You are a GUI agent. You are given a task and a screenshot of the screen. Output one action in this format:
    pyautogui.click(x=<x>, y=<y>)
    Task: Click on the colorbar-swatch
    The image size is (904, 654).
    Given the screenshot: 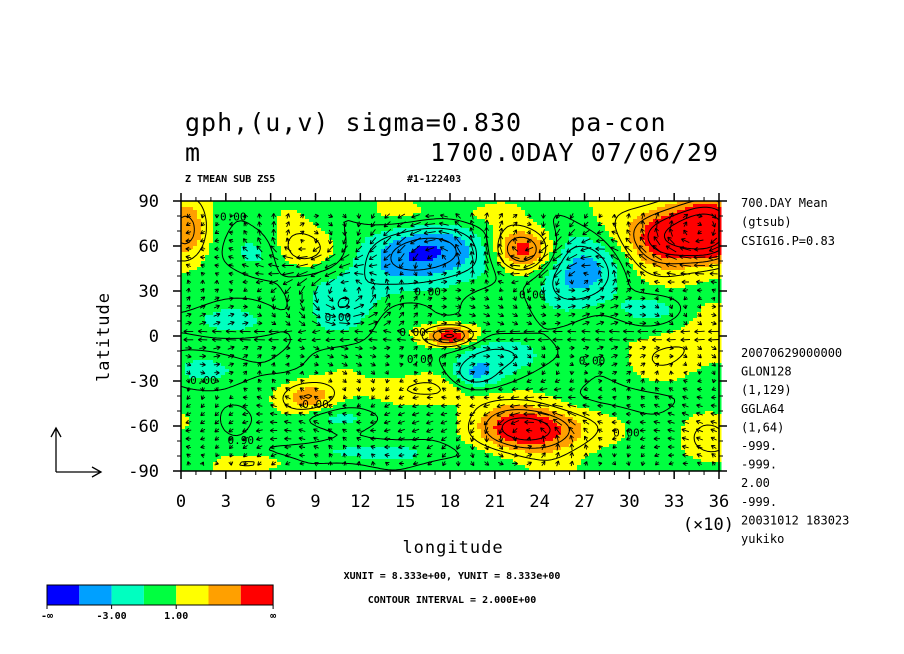 What is the action you would take?
    pyautogui.click(x=63, y=595)
    